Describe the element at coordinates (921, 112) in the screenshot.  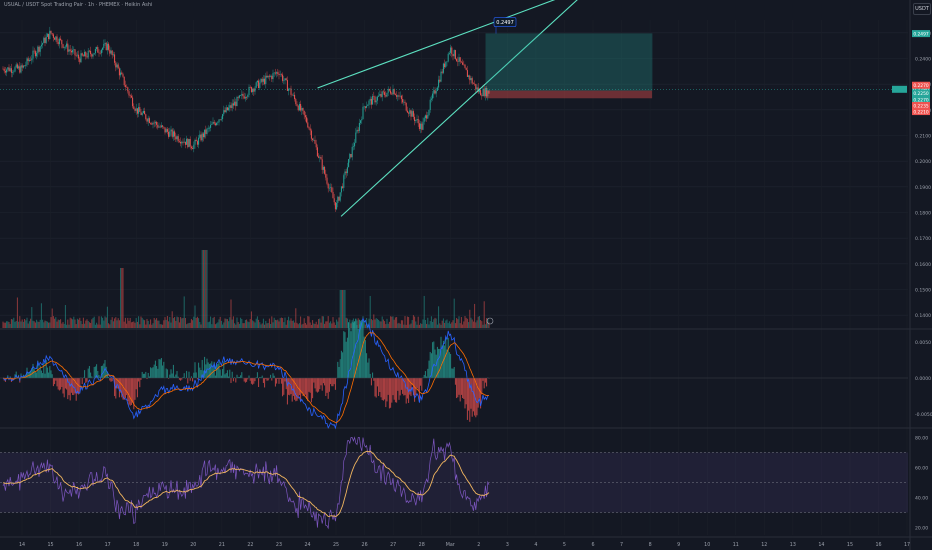
I see `axis-badge-label: 0.2210` at that location.